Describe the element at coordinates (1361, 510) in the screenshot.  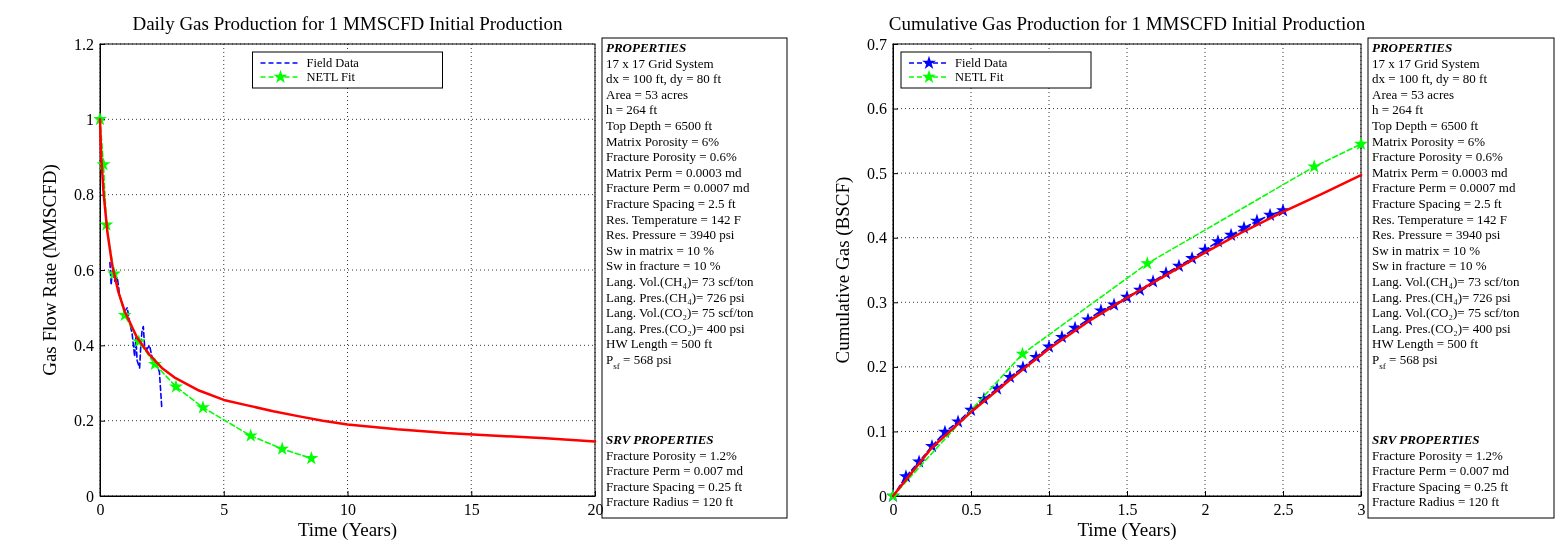
I see `x-tick-label: 3` at that location.